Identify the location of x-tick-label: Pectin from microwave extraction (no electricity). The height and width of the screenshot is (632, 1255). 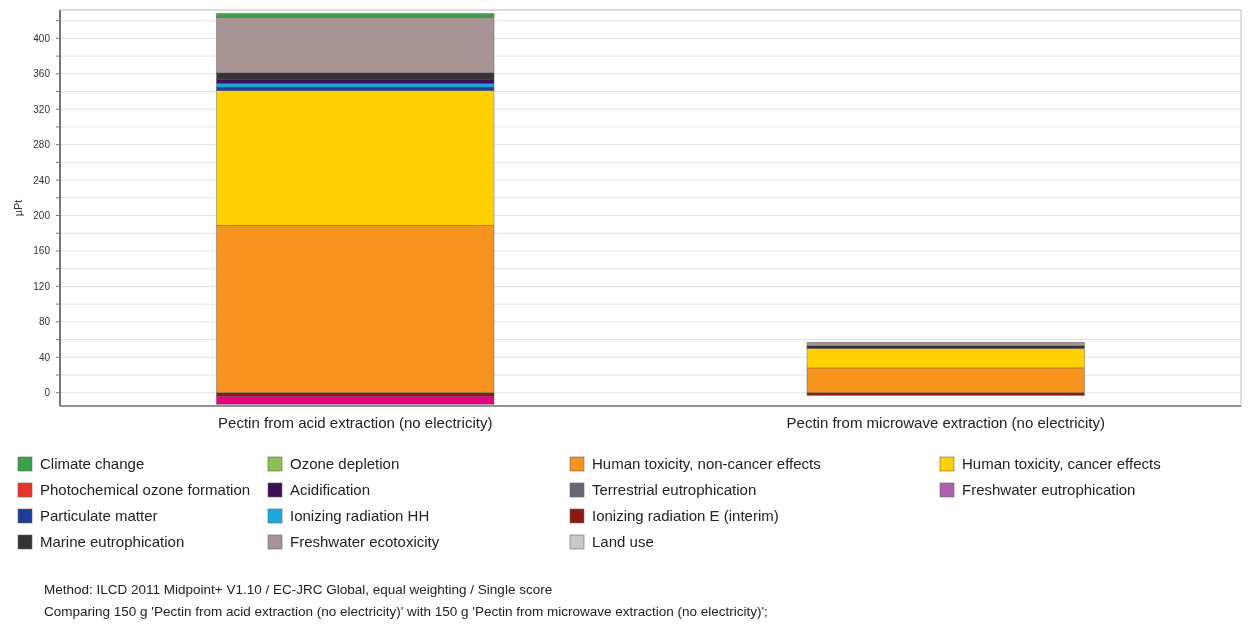
(945, 422).